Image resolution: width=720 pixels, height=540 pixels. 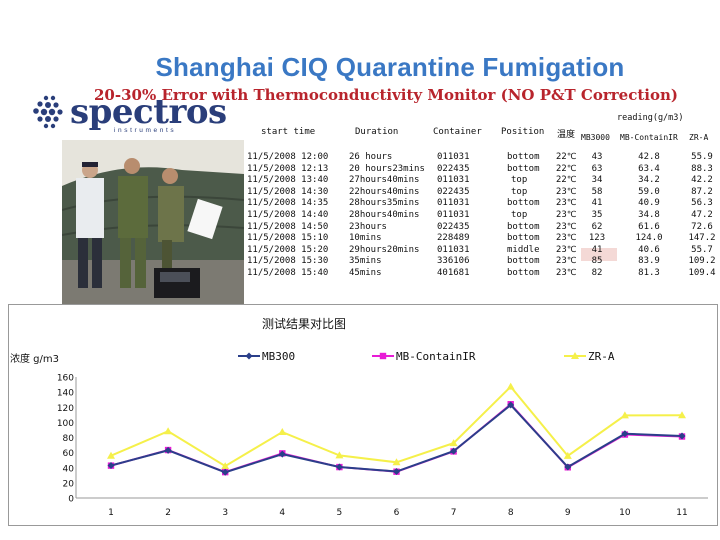 I want to click on table-cell-duration: 22hours40mins, so click(x=384, y=191).